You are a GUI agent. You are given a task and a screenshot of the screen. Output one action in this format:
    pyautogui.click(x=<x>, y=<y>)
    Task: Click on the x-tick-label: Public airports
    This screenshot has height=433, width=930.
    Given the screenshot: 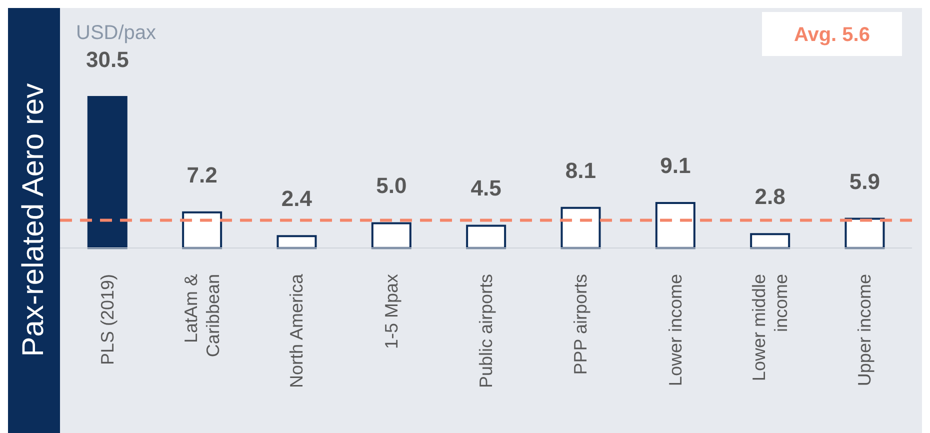 What is the action you would take?
    pyautogui.click(x=486, y=331)
    